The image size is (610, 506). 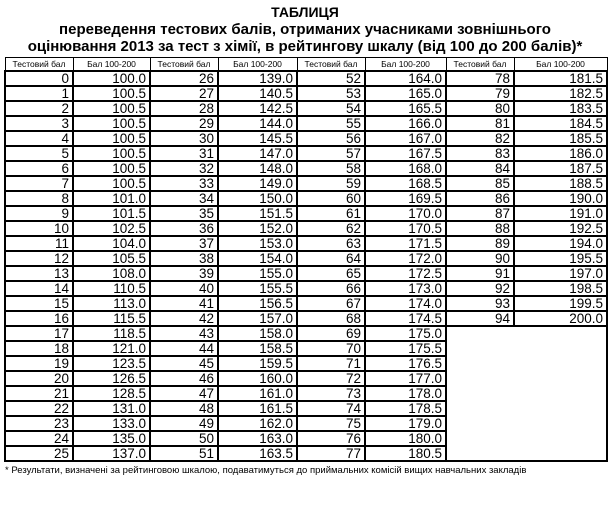 I want to click on test-score-cell: 5, so click(x=39, y=153).